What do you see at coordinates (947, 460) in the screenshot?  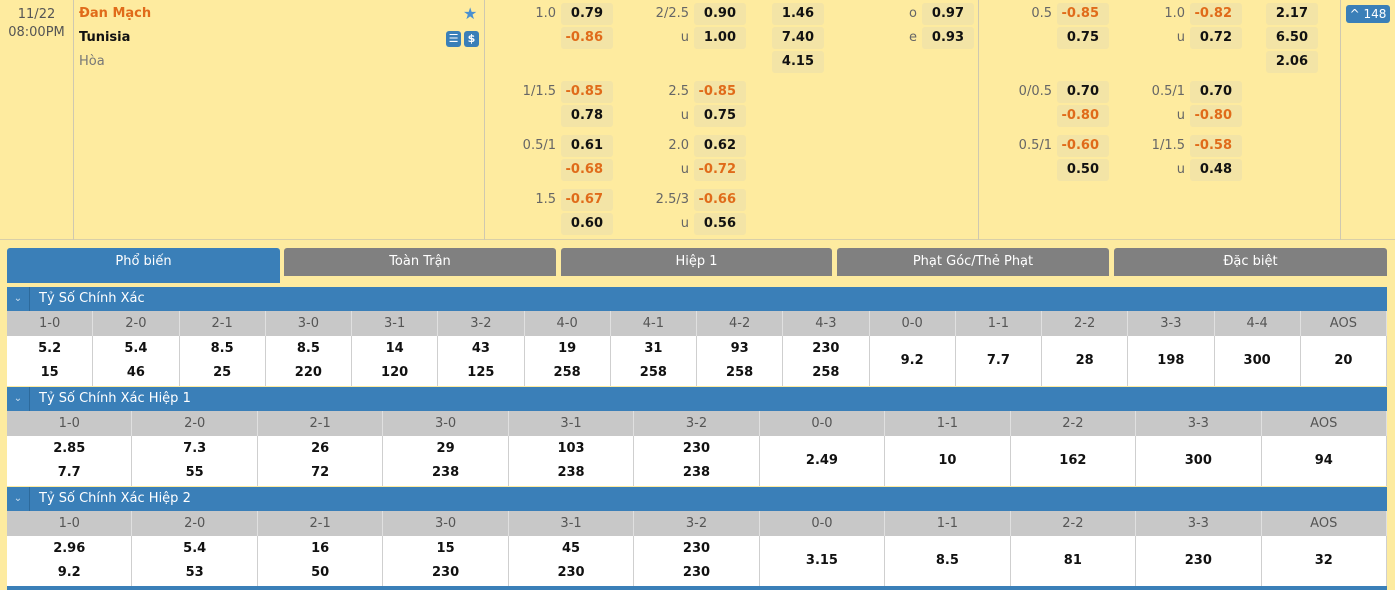 I see `score-odds-value: 10` at bounding box center [947, 460].